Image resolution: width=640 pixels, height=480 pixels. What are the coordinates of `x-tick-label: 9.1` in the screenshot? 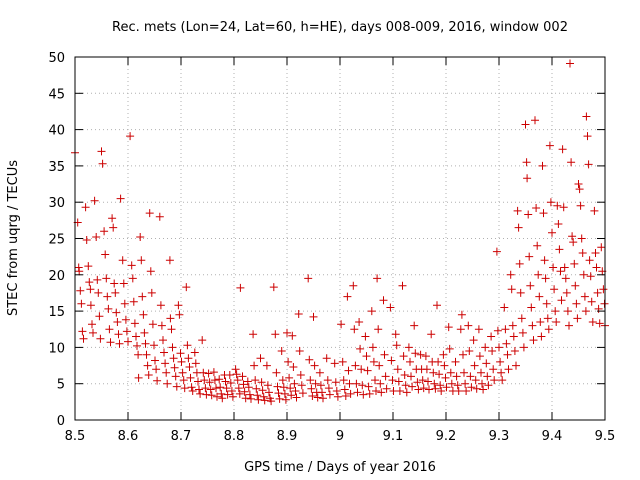 It's located at (393, 436).